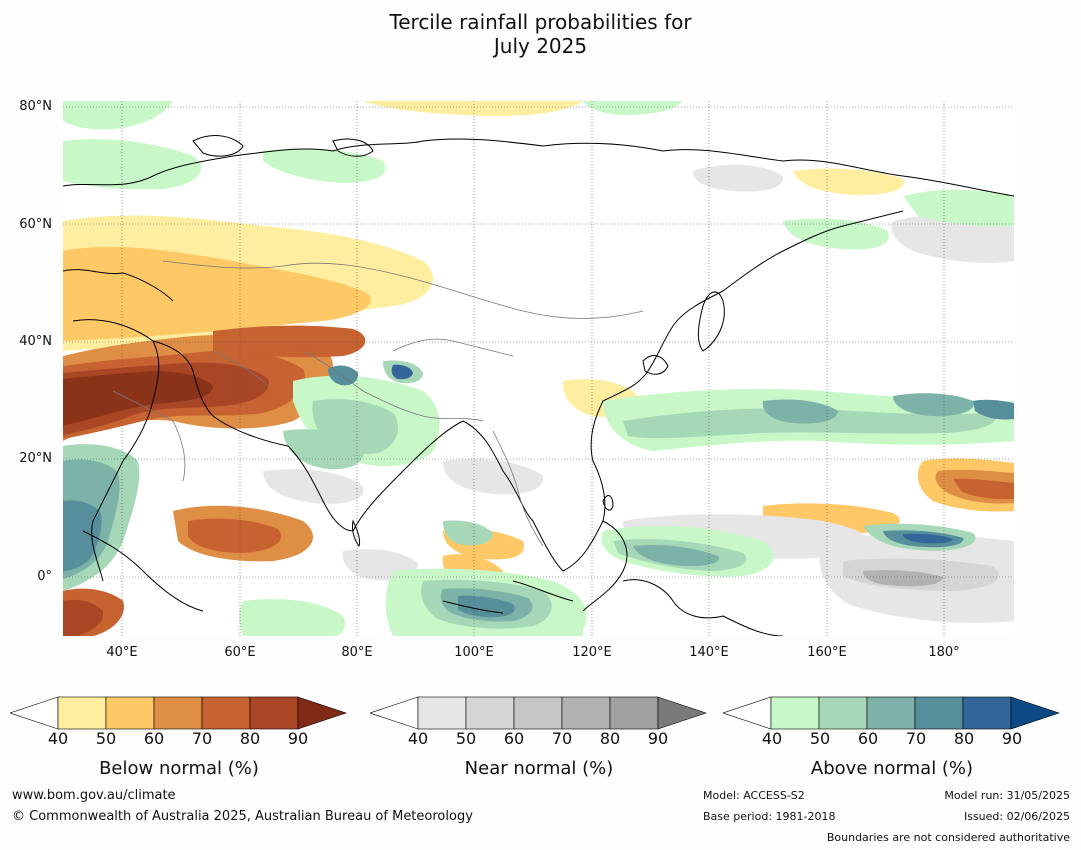 The image size is (1081, 850). I want to click on lon-label-140e: 140°E, so click(709, 652).